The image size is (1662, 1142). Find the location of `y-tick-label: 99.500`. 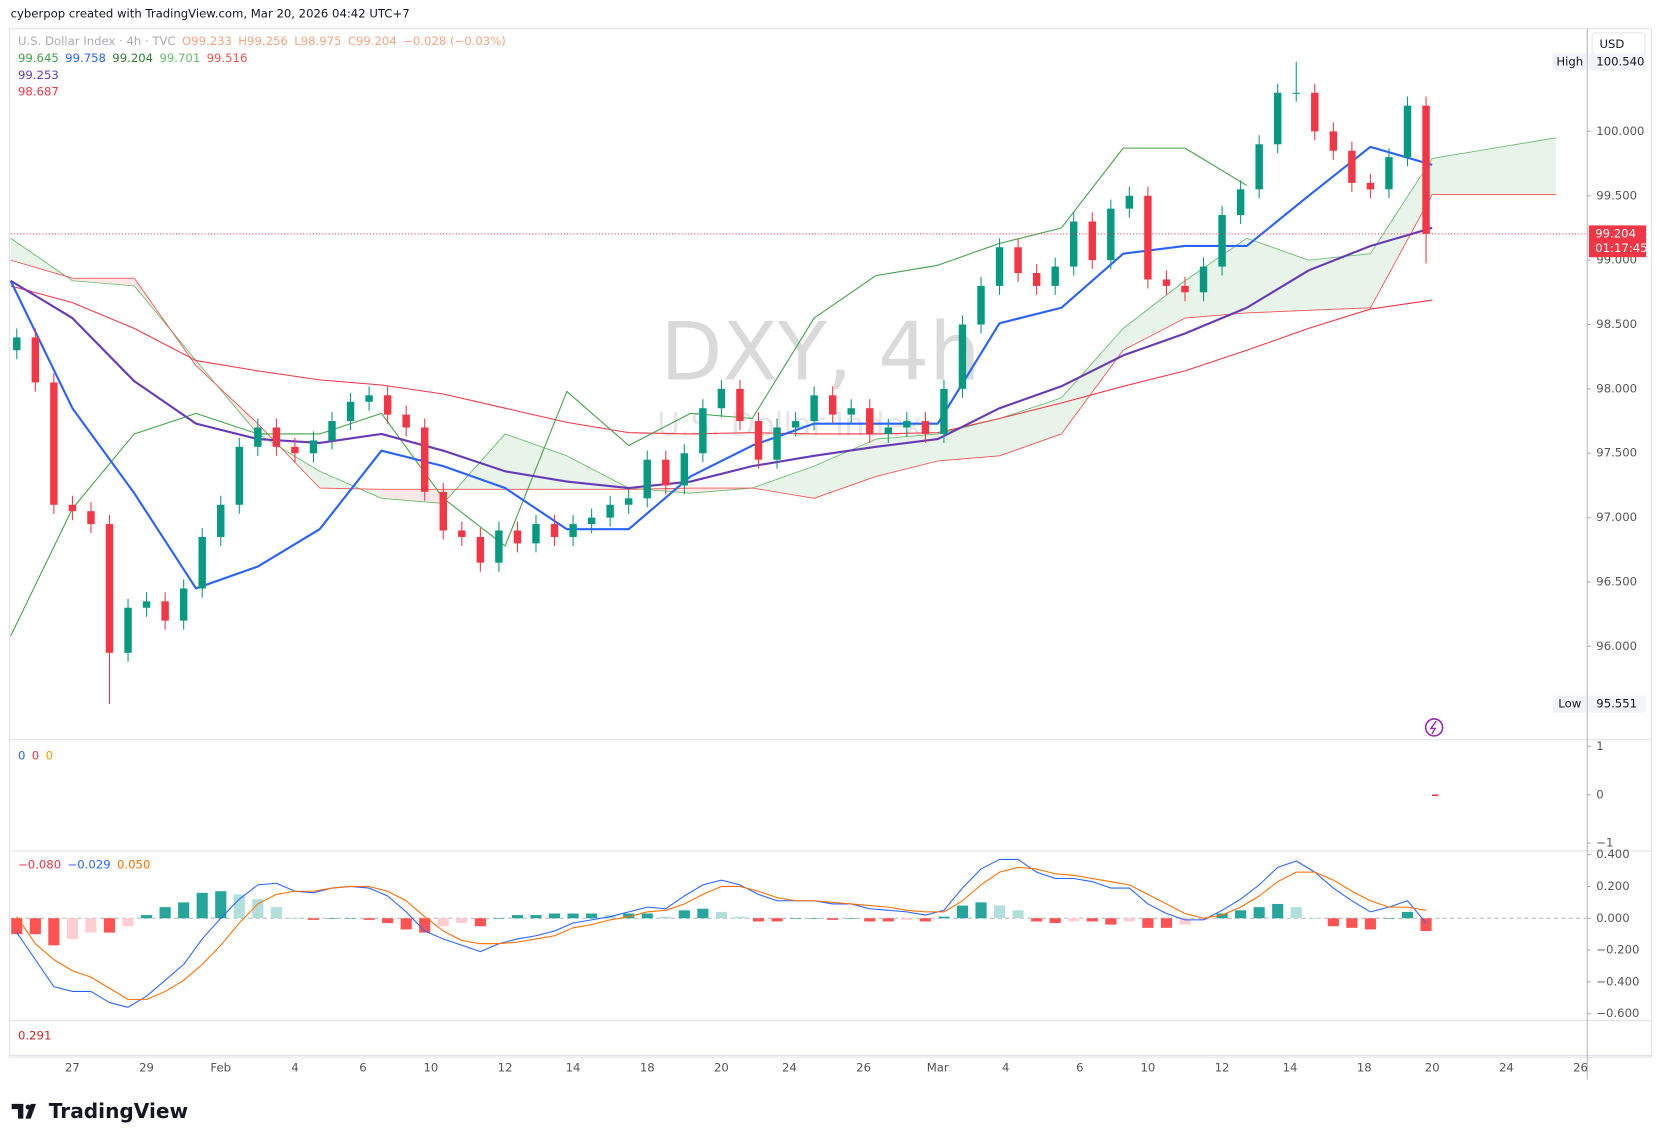

y-tick-label: 99.500 is located at coordinates (1616, 195).